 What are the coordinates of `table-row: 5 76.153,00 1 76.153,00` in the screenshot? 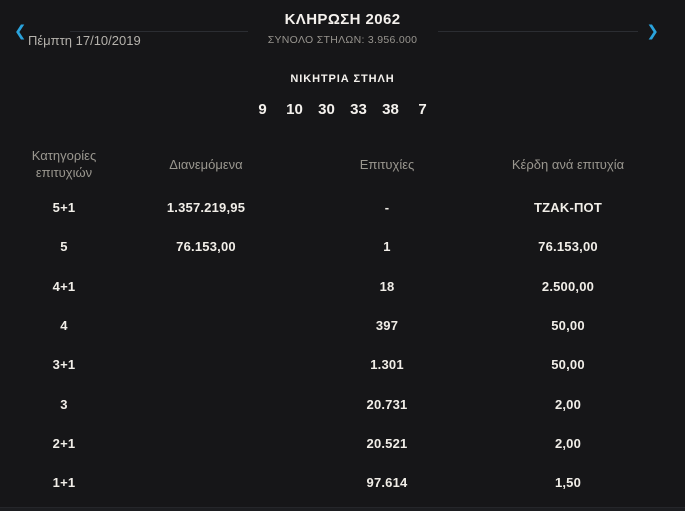 It's located at (323, 246).